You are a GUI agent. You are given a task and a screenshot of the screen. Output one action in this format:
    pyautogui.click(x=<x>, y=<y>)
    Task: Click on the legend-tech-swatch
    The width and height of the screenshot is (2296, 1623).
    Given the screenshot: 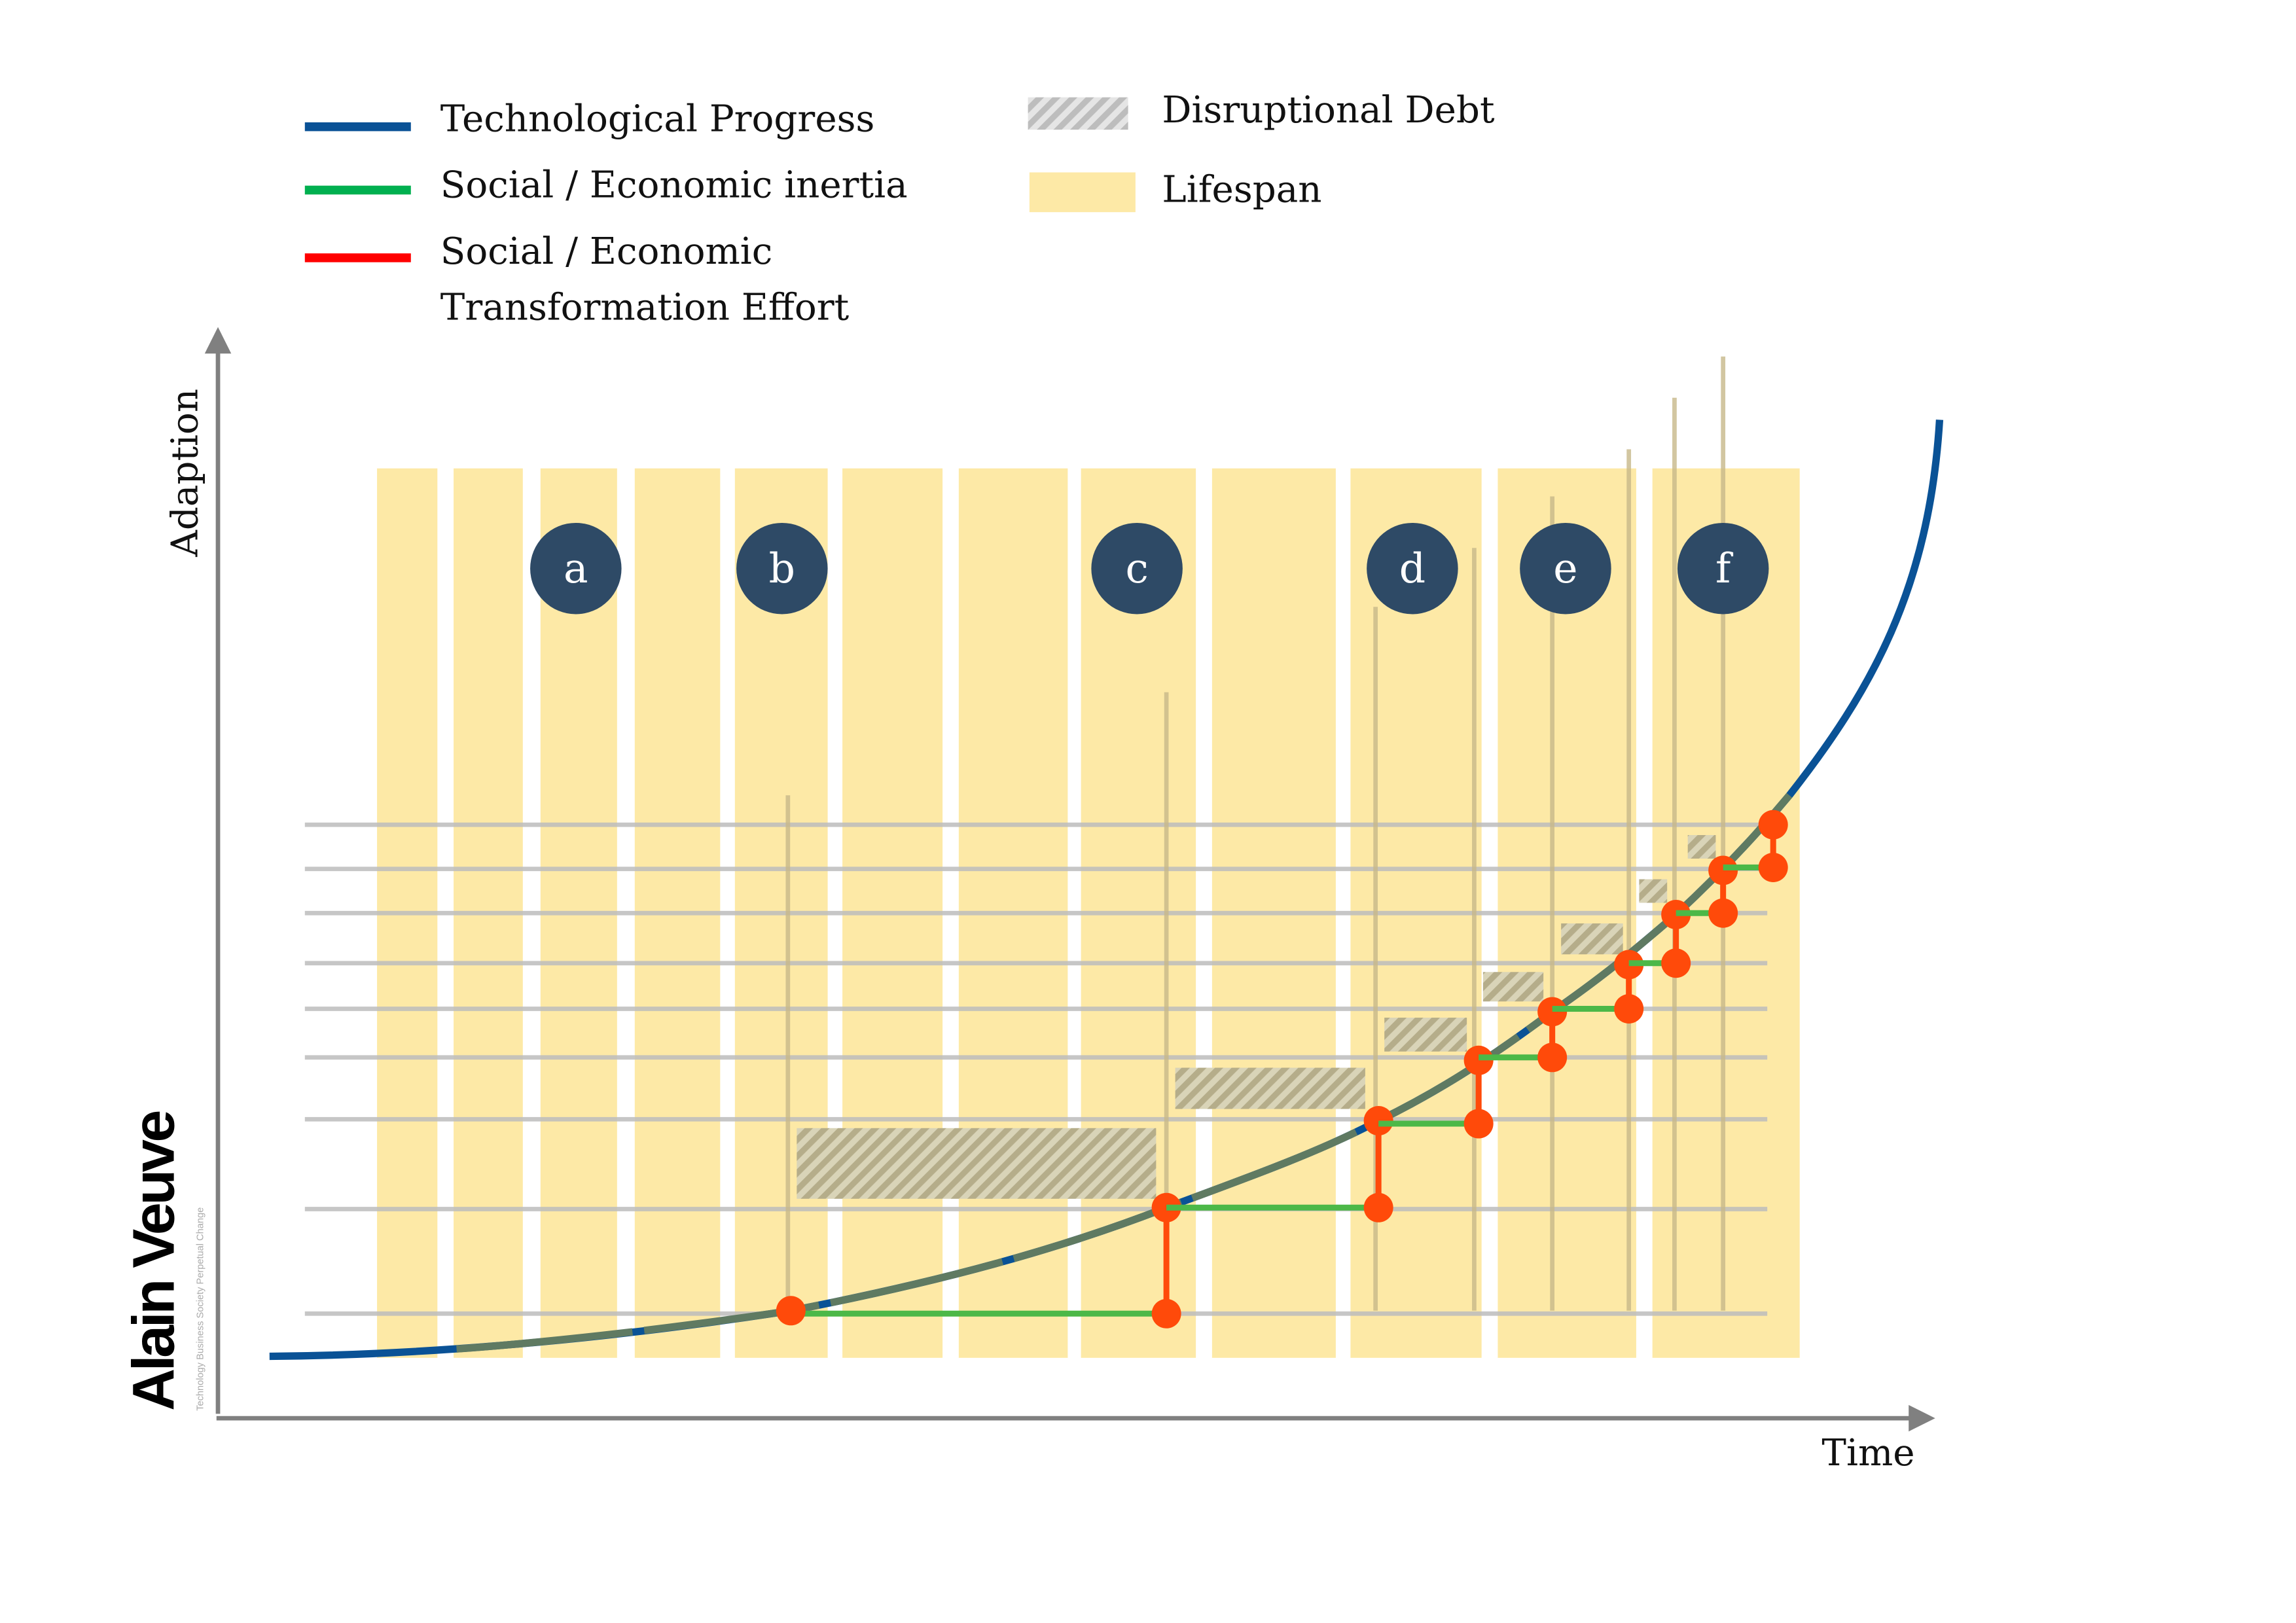 What is the action you would take?
    pyautogui.click(x=357, y=127)
    